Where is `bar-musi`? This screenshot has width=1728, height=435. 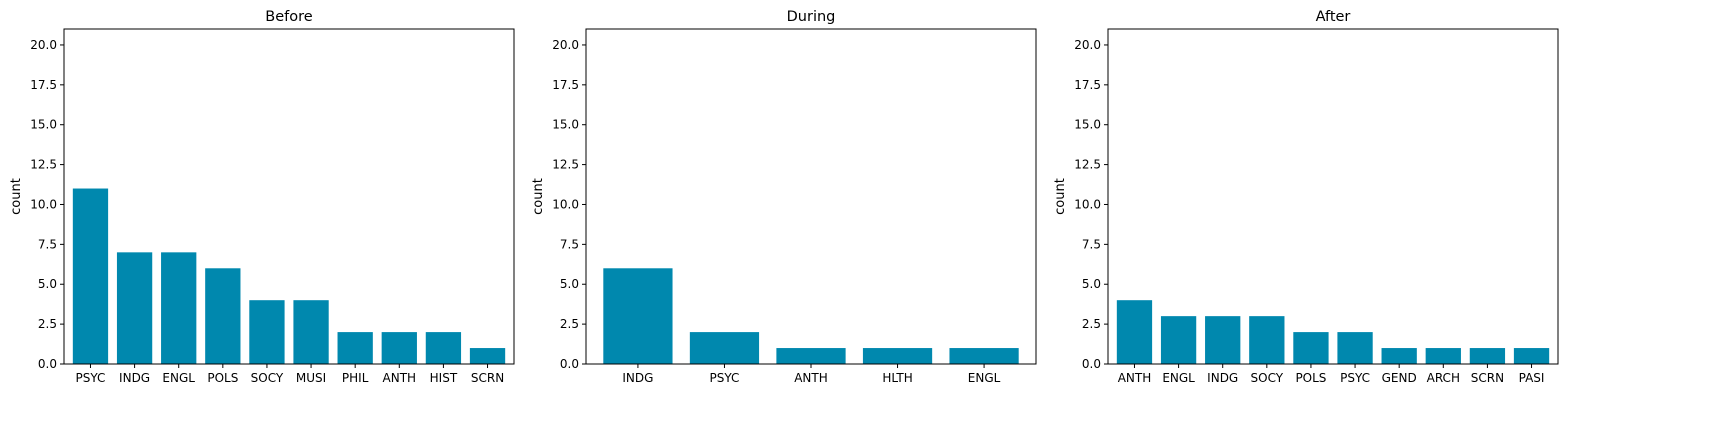 bar-musi is located at coordinates (311, 332).